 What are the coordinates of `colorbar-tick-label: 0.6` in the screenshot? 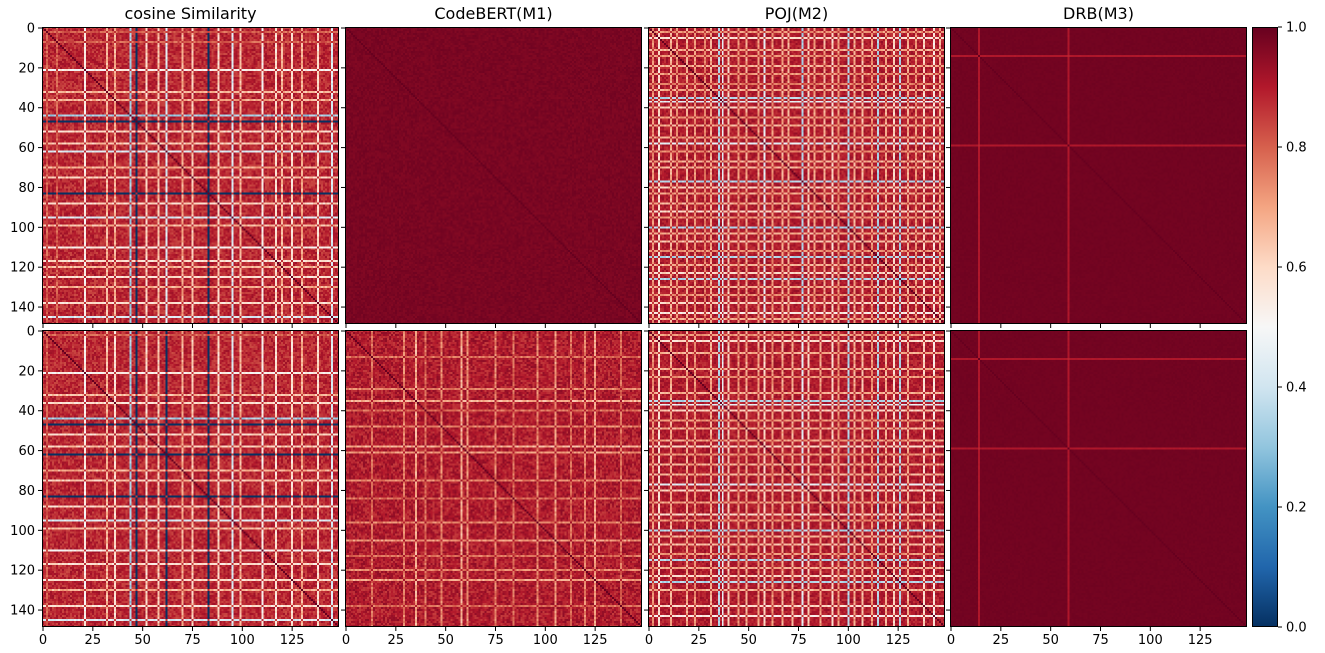 It's located at (1296, 268).